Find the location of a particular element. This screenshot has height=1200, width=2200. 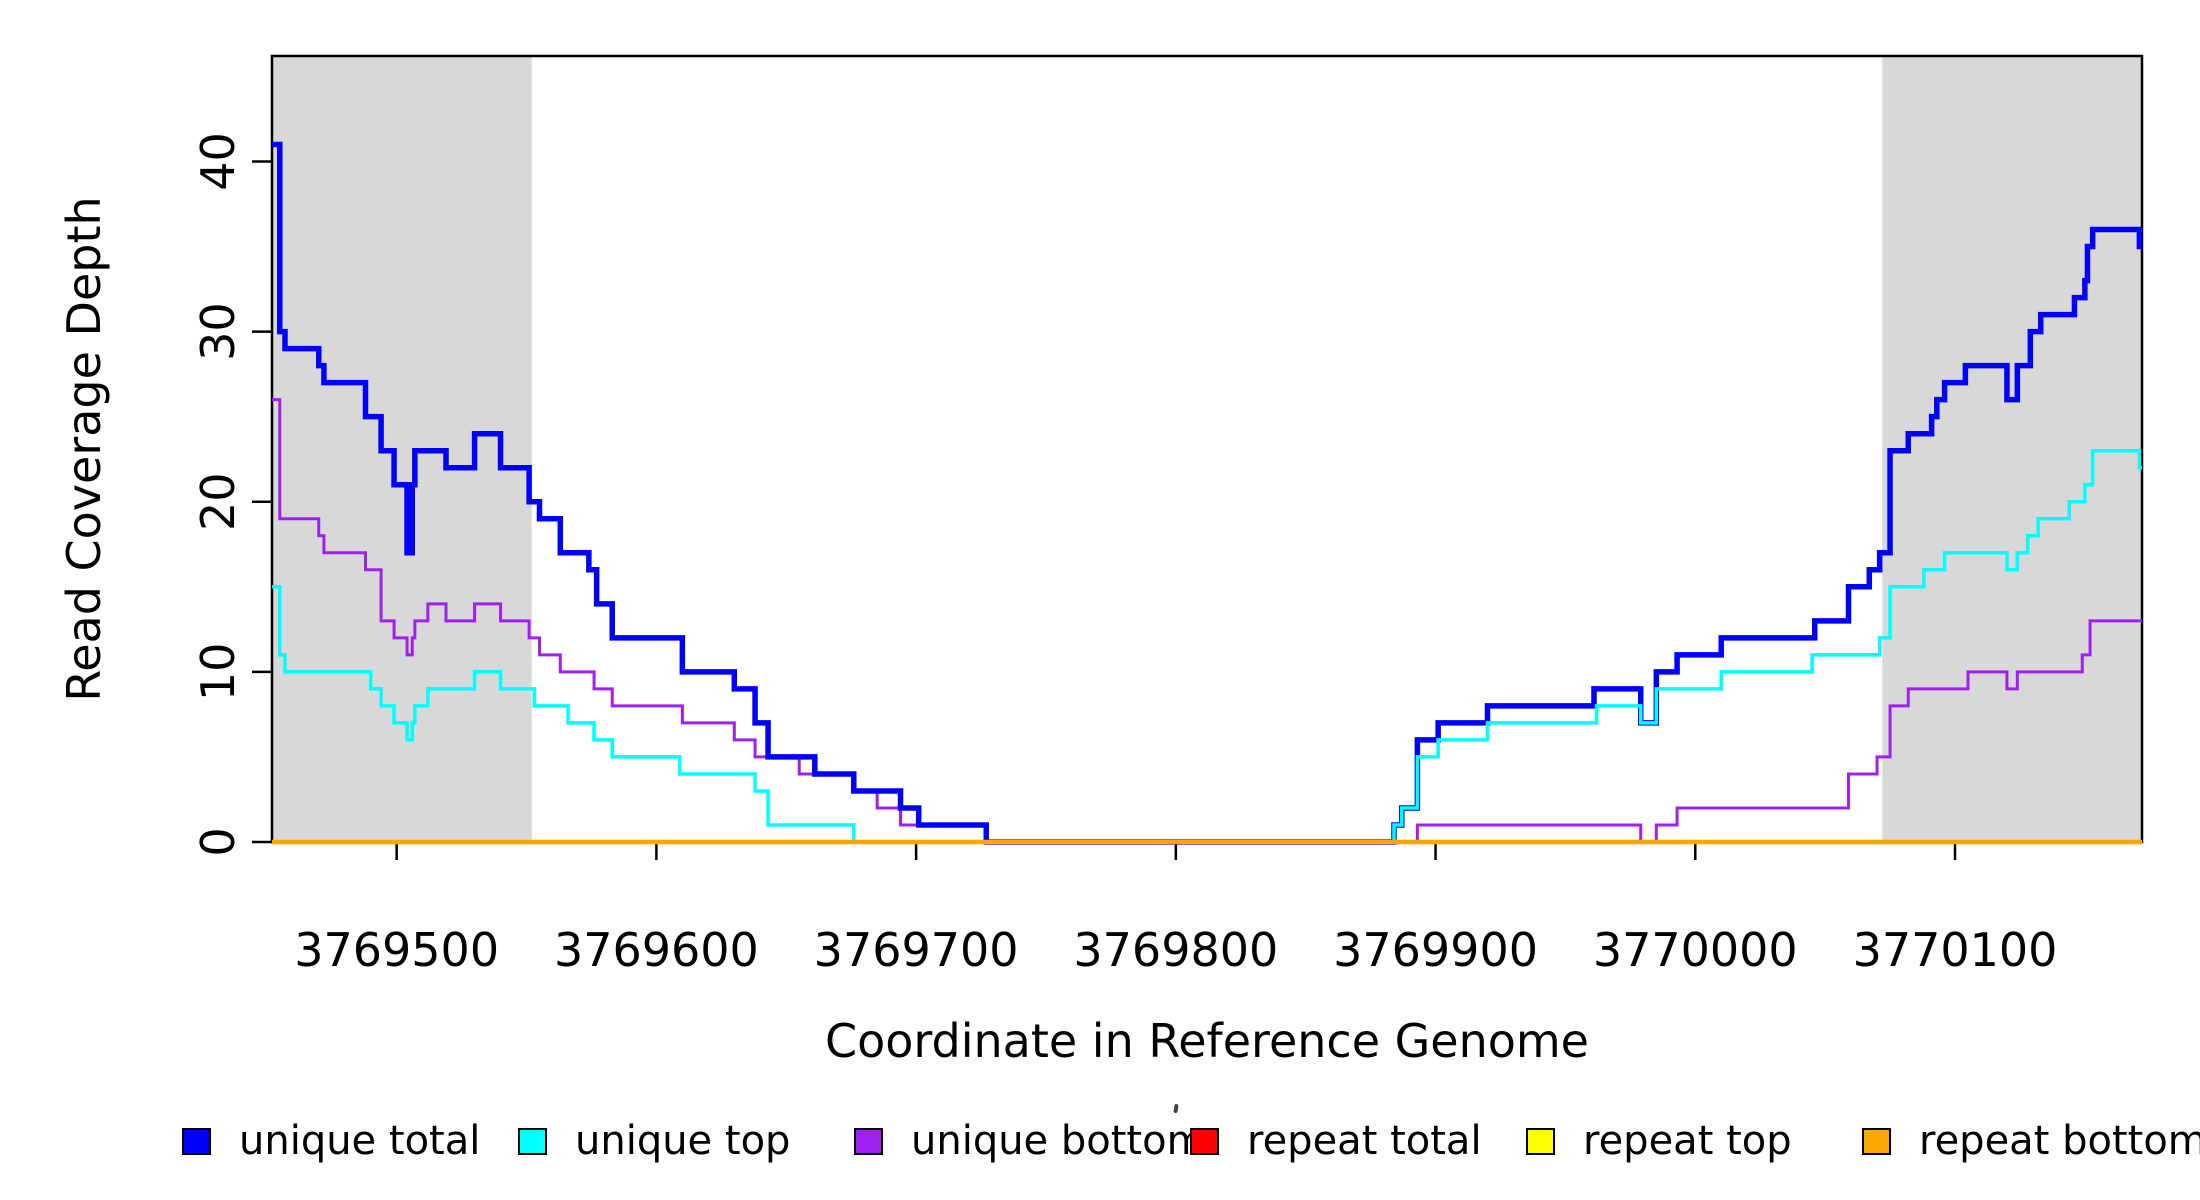

y-tick-label: 20 is located at coordinates (218, 501).